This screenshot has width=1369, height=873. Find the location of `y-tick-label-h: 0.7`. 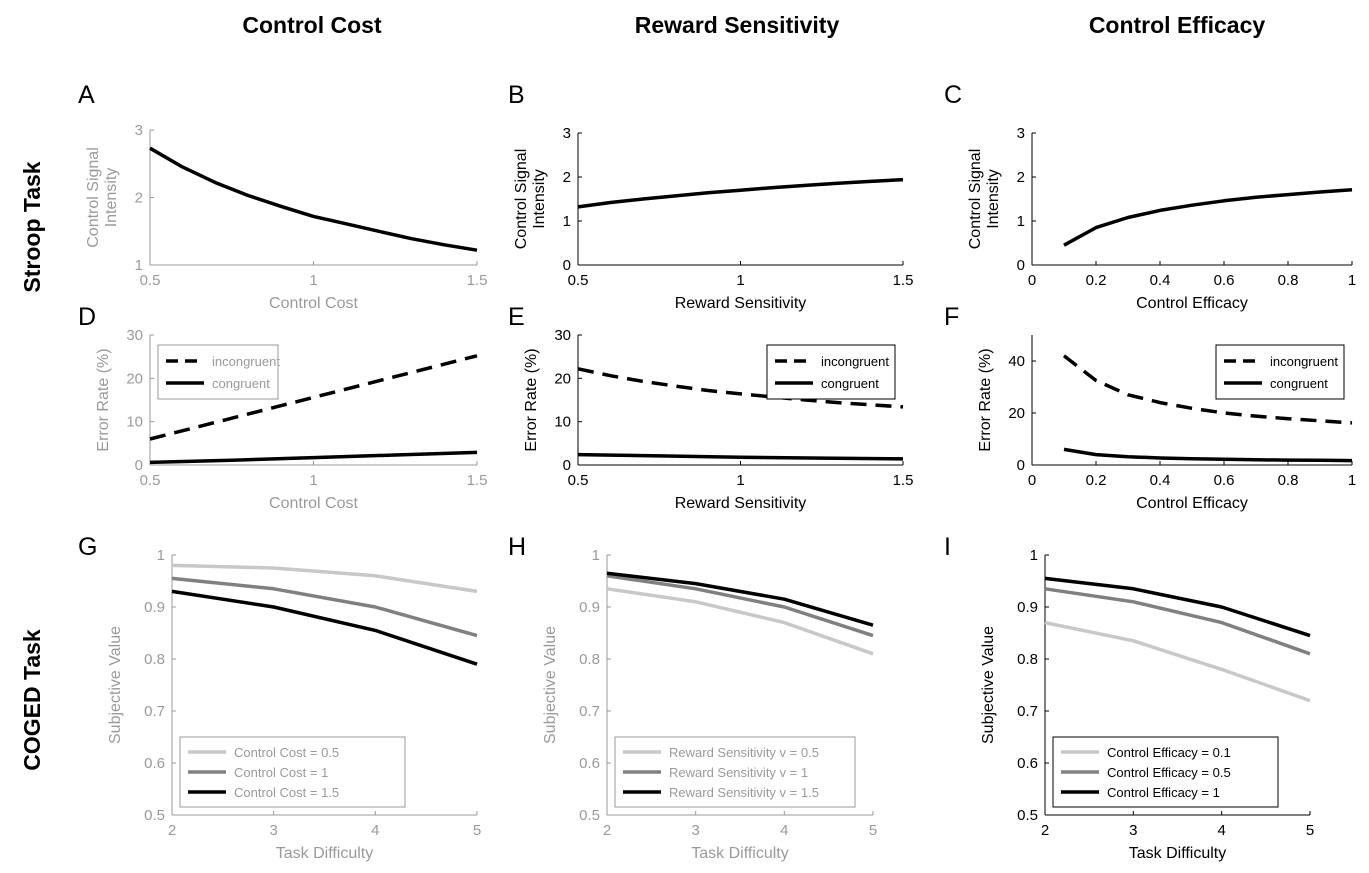

y-tick-label-h: 0.7 is located at coordinates (589, 711).